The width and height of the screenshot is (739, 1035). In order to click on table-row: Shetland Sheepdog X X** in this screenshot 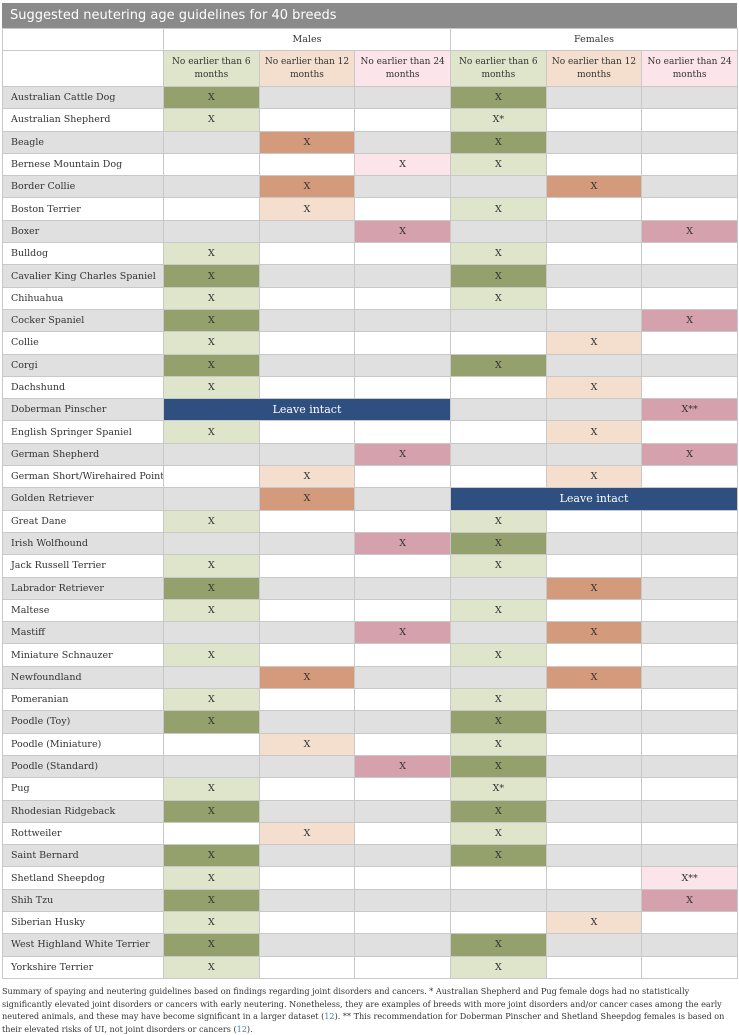, I will do `click(370, 878)`.